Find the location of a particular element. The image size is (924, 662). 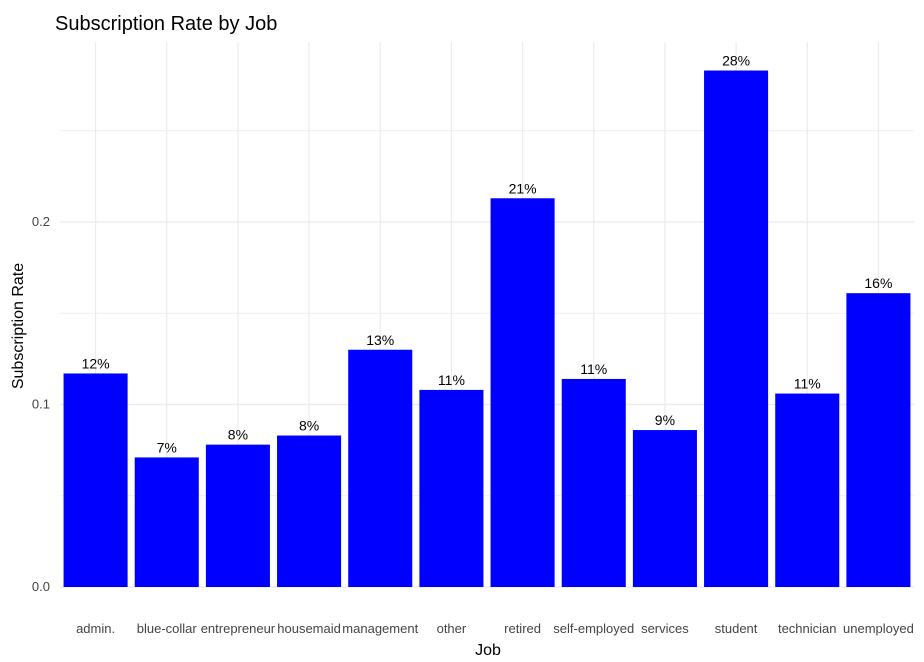

x-tick-label: student is located at coordinates (736, 628).